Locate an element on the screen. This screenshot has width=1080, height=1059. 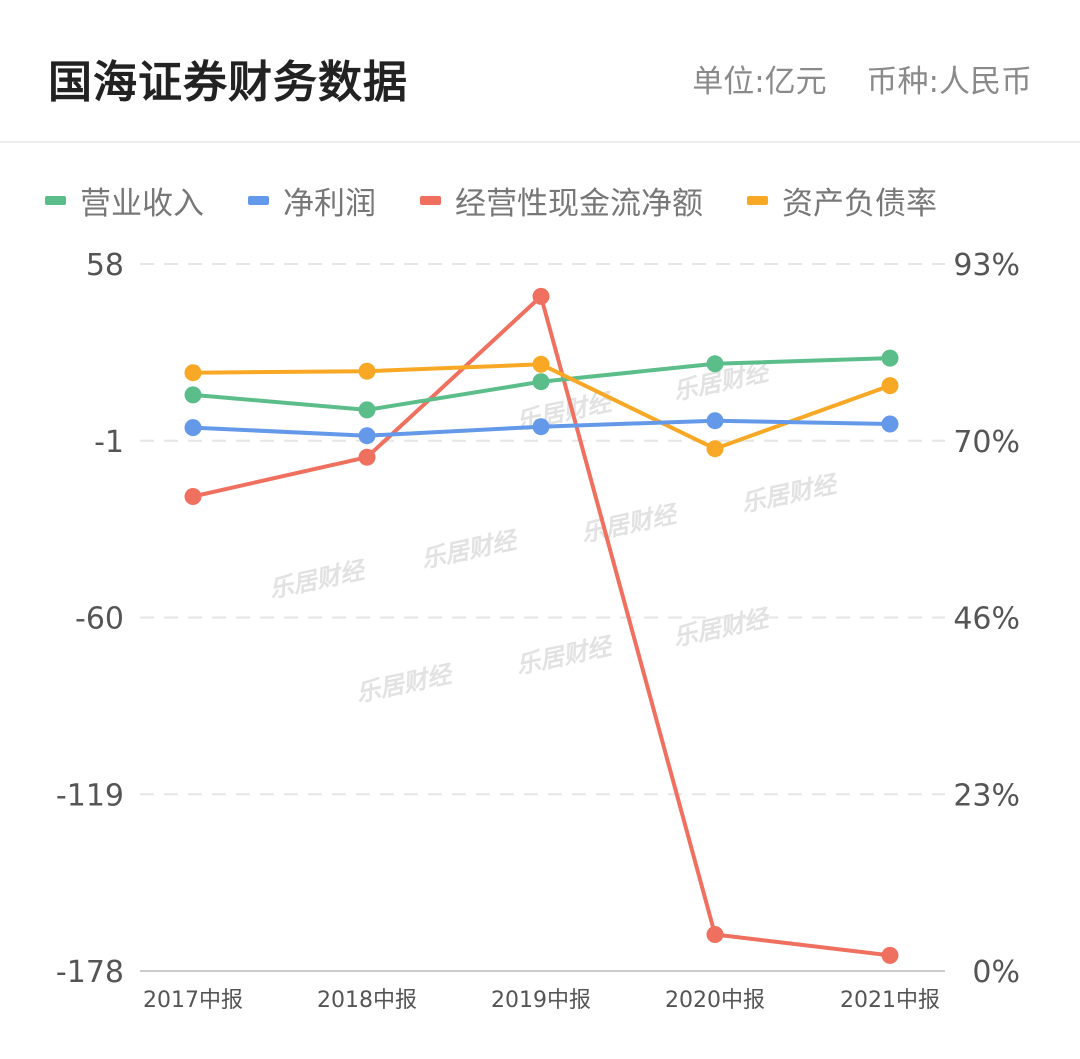
x-tick-label: 2017中报 is located at coordinates (193, 1000).